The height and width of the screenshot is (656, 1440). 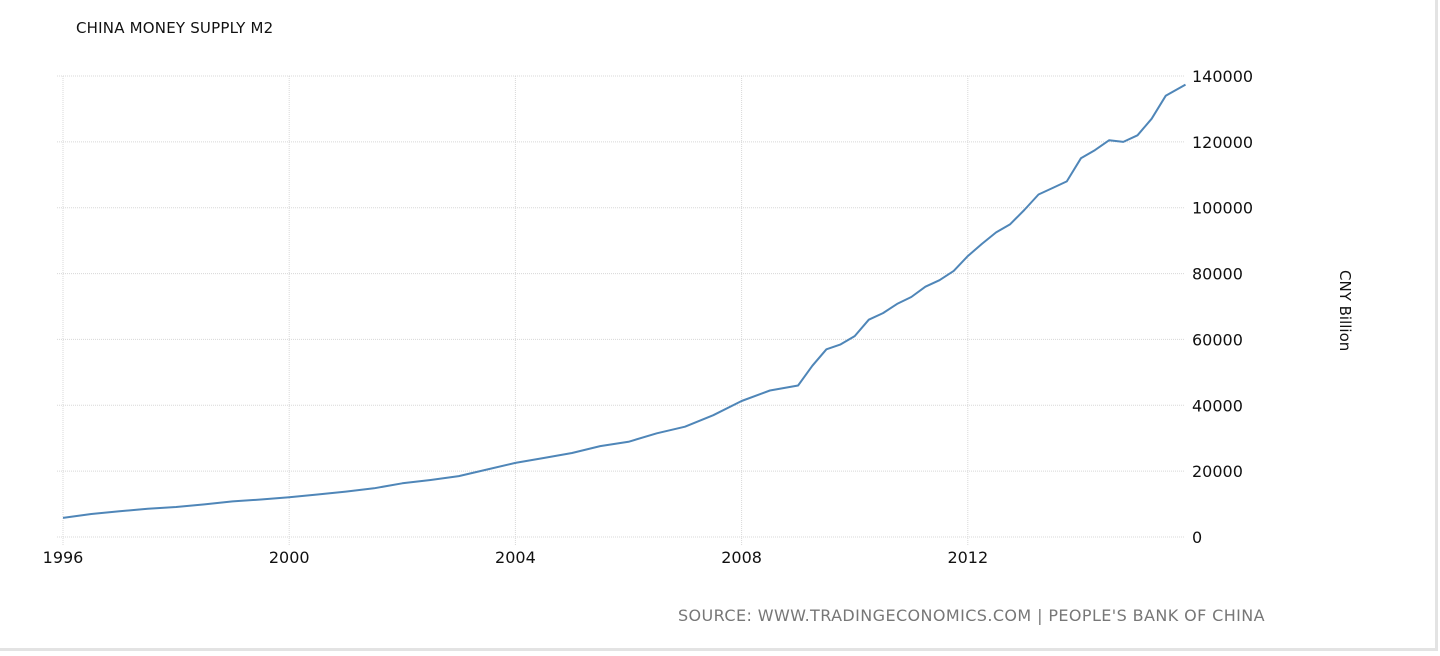 I want to click on y-tick-label: 140000, so click(x=1222, y=76).